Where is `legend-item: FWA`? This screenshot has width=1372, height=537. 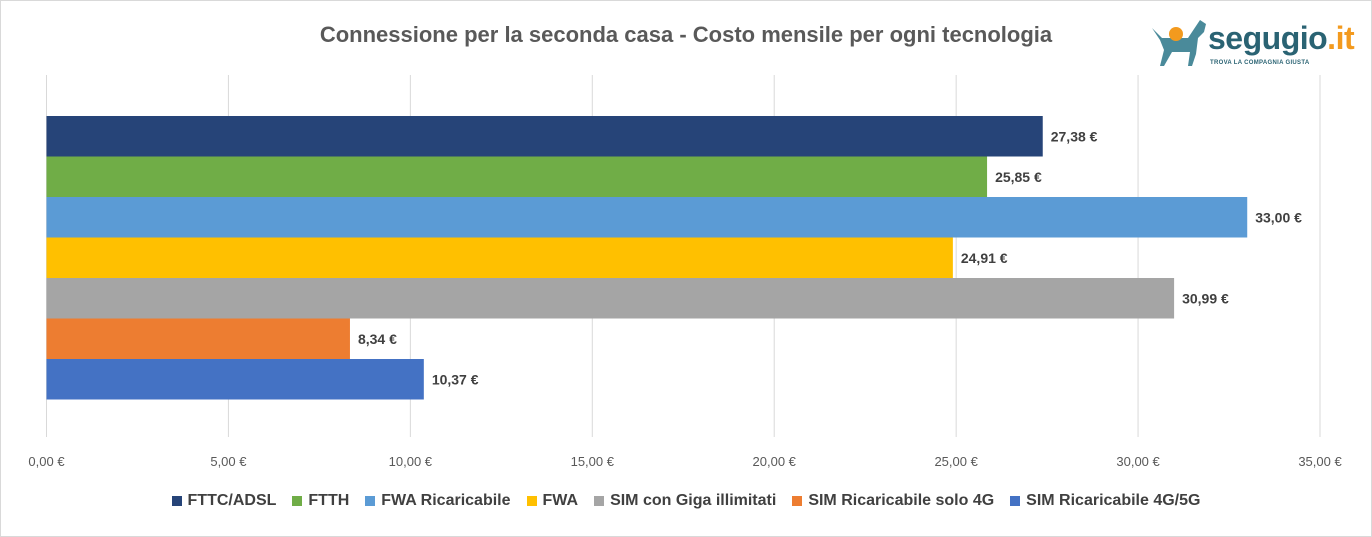
legend-item: FWA is located at coordinates (552, 501).